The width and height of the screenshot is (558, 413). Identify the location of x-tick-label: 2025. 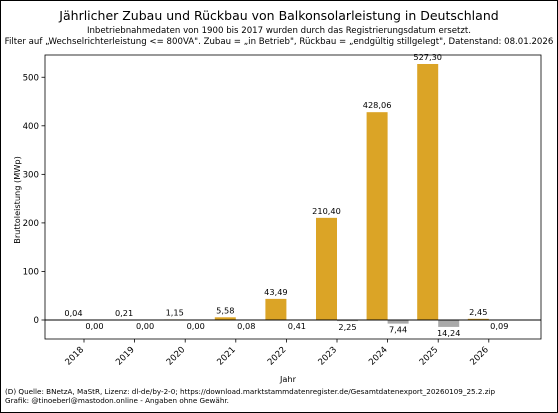
(429, 356).